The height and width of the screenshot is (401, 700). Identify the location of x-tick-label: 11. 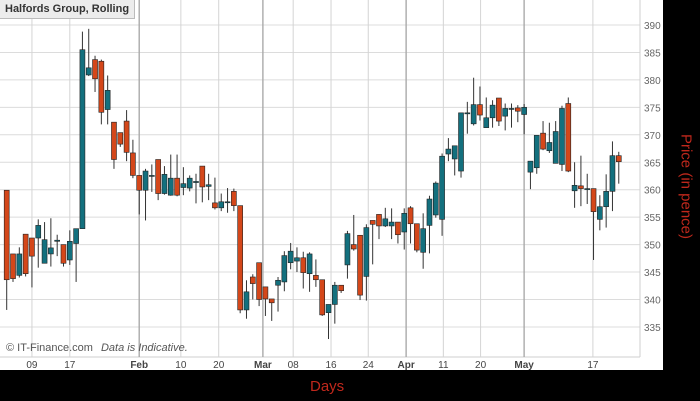
(443, 365).